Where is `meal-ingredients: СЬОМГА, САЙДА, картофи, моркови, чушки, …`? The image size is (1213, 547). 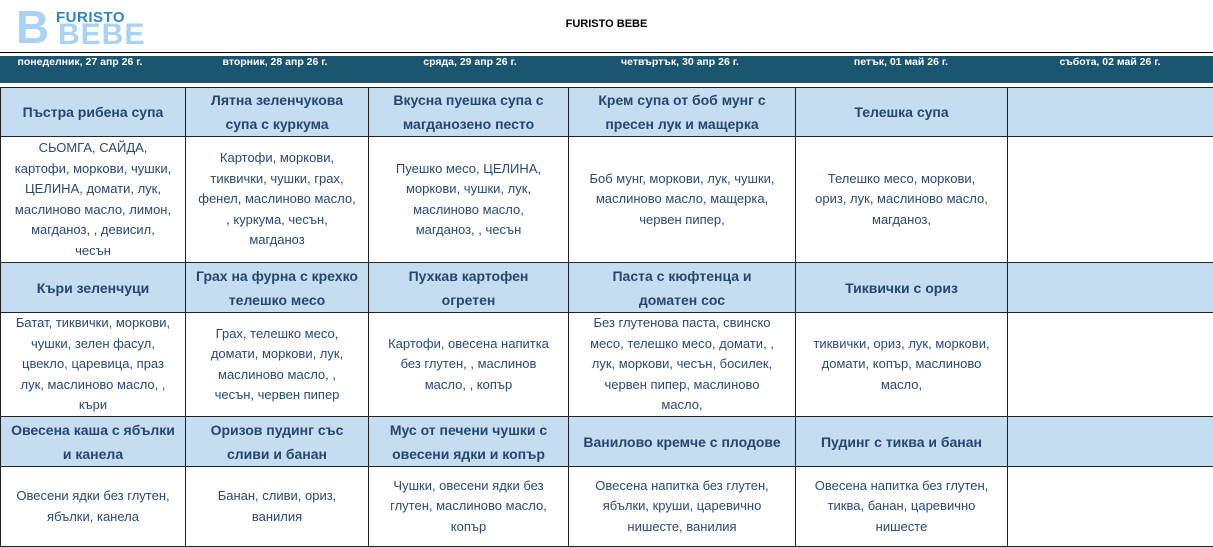
meal-ingredients: СЬОМГА, САЙДА, картофи, моркови, чушки, … is located at coordinates (93, 200).